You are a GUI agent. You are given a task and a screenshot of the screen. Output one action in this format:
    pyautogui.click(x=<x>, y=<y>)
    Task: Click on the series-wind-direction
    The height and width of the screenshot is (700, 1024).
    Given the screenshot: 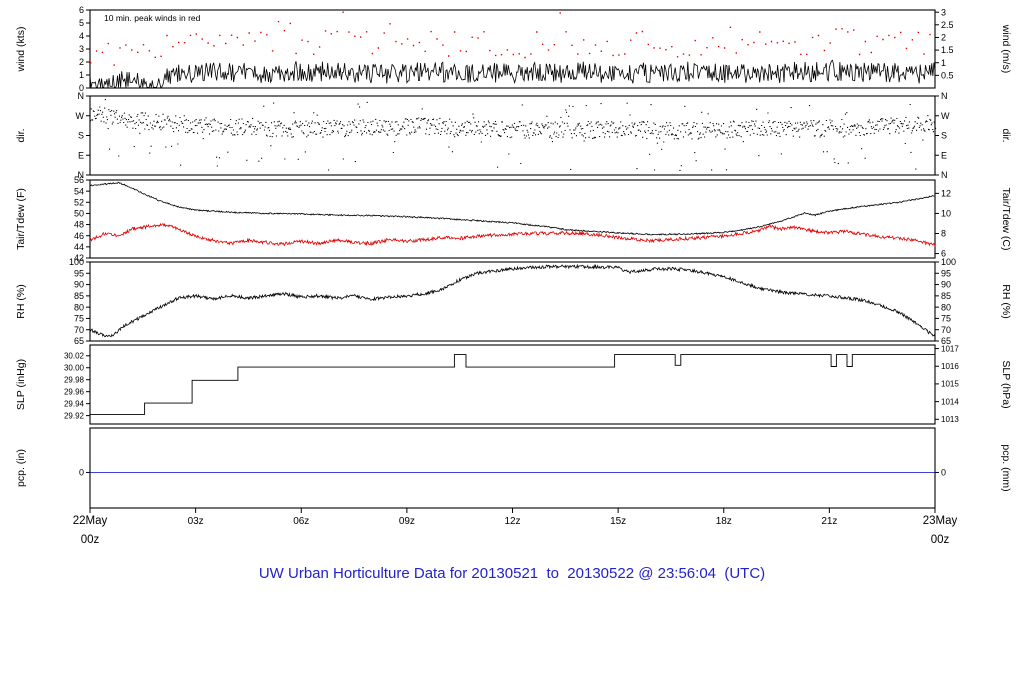 What is the action you would take?
    pyautogui.click(x=513, y=135)
    